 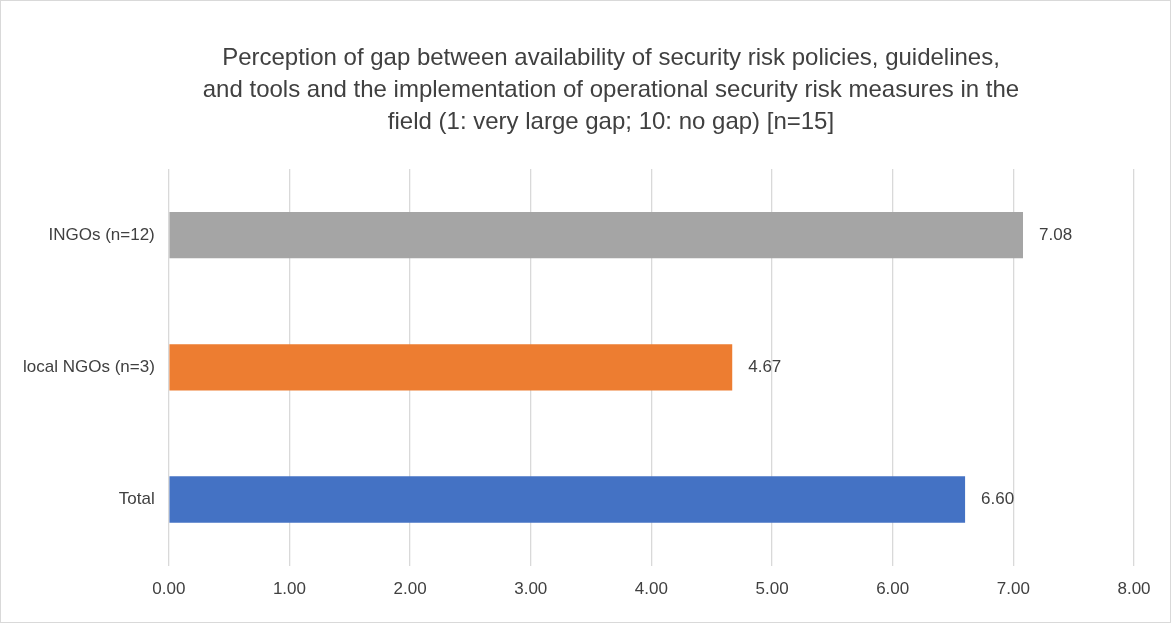 What do you see at coordinates (893, 589) in the screenshot?
I see `x-tick-label: 6.00` at bounding box center [893, 589].